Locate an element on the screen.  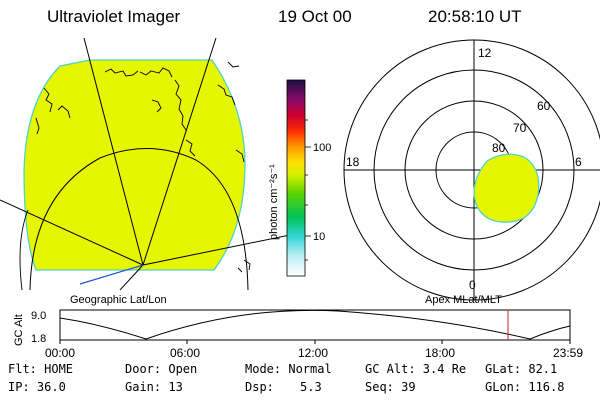
mlt-6-label: 6 is located at coordinates (578, 162).